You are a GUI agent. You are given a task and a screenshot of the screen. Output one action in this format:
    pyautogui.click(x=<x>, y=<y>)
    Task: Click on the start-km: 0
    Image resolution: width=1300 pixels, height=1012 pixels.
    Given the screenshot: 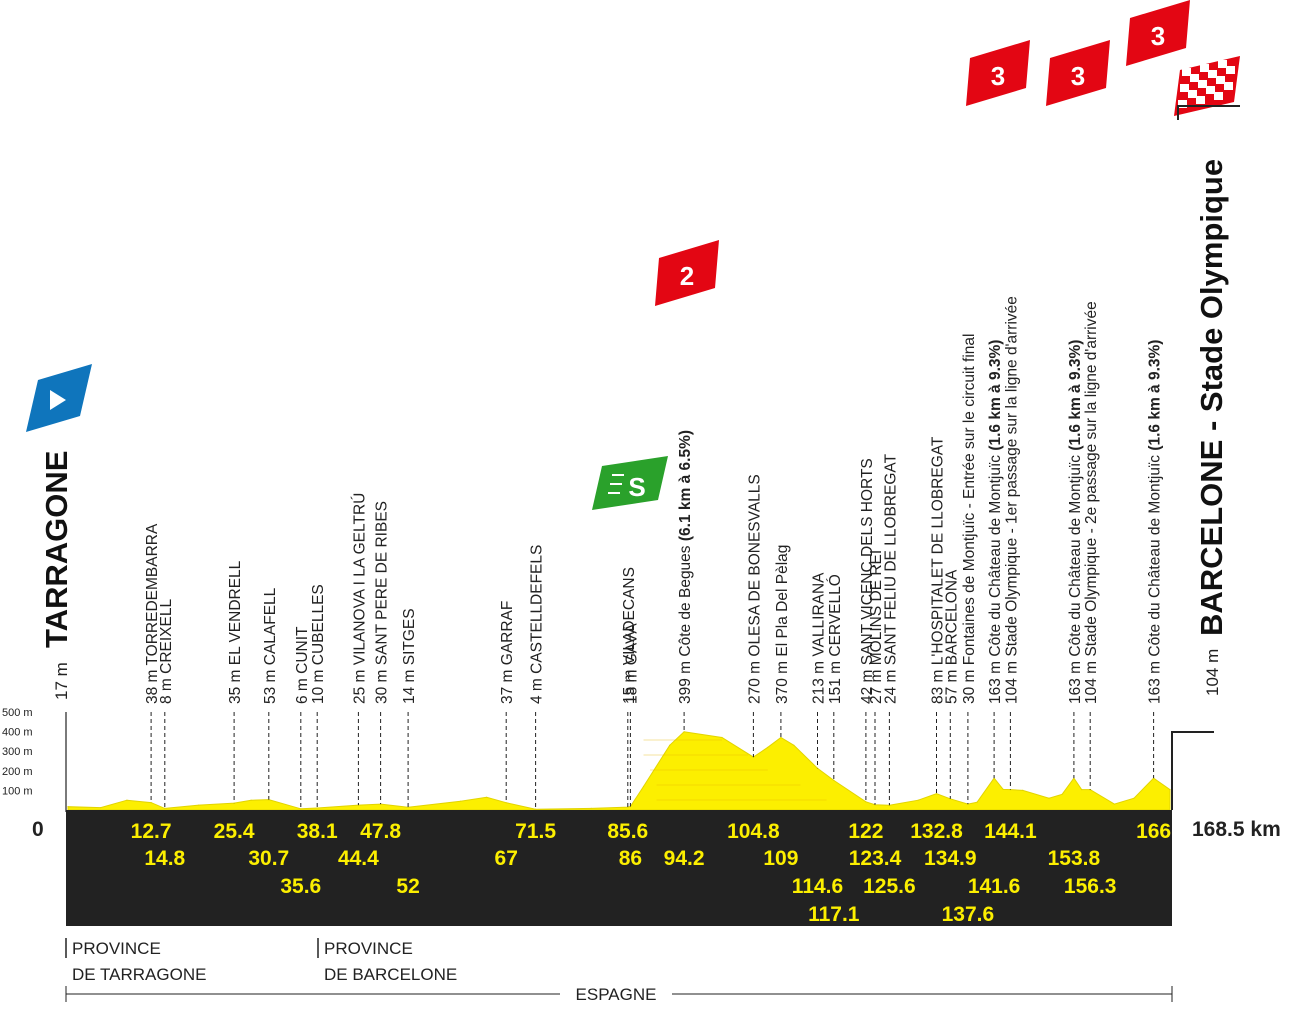 What is the action you would take?
    pyautogui.click(x=38, y=829)
    